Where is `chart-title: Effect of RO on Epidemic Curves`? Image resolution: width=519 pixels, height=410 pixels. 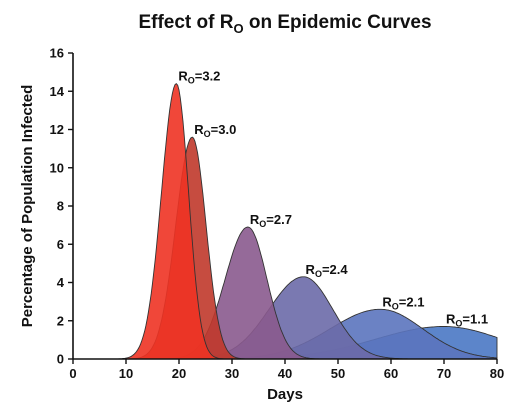 chart-title: Effect of RO on Epidemic Curves is located at coordinates (284, 24).